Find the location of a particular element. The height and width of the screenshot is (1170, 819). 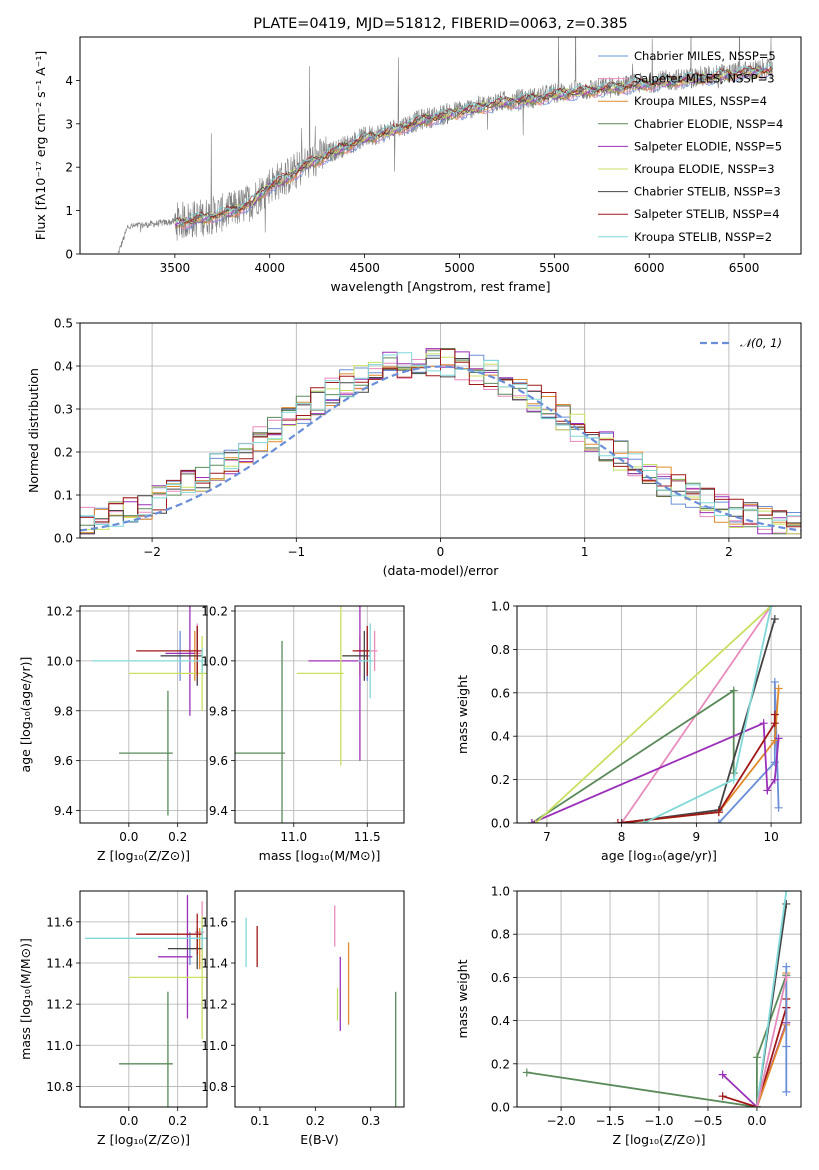

x-tick-label: 5500 is located at coordinates (554, 268).